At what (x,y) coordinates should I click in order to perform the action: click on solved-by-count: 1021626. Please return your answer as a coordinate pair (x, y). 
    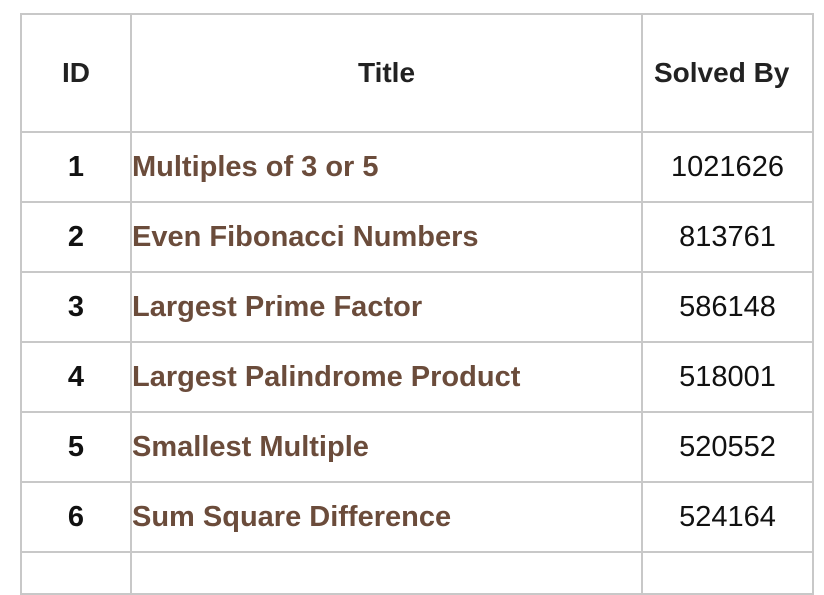
    Looking at the image, I should click on (727, 167).